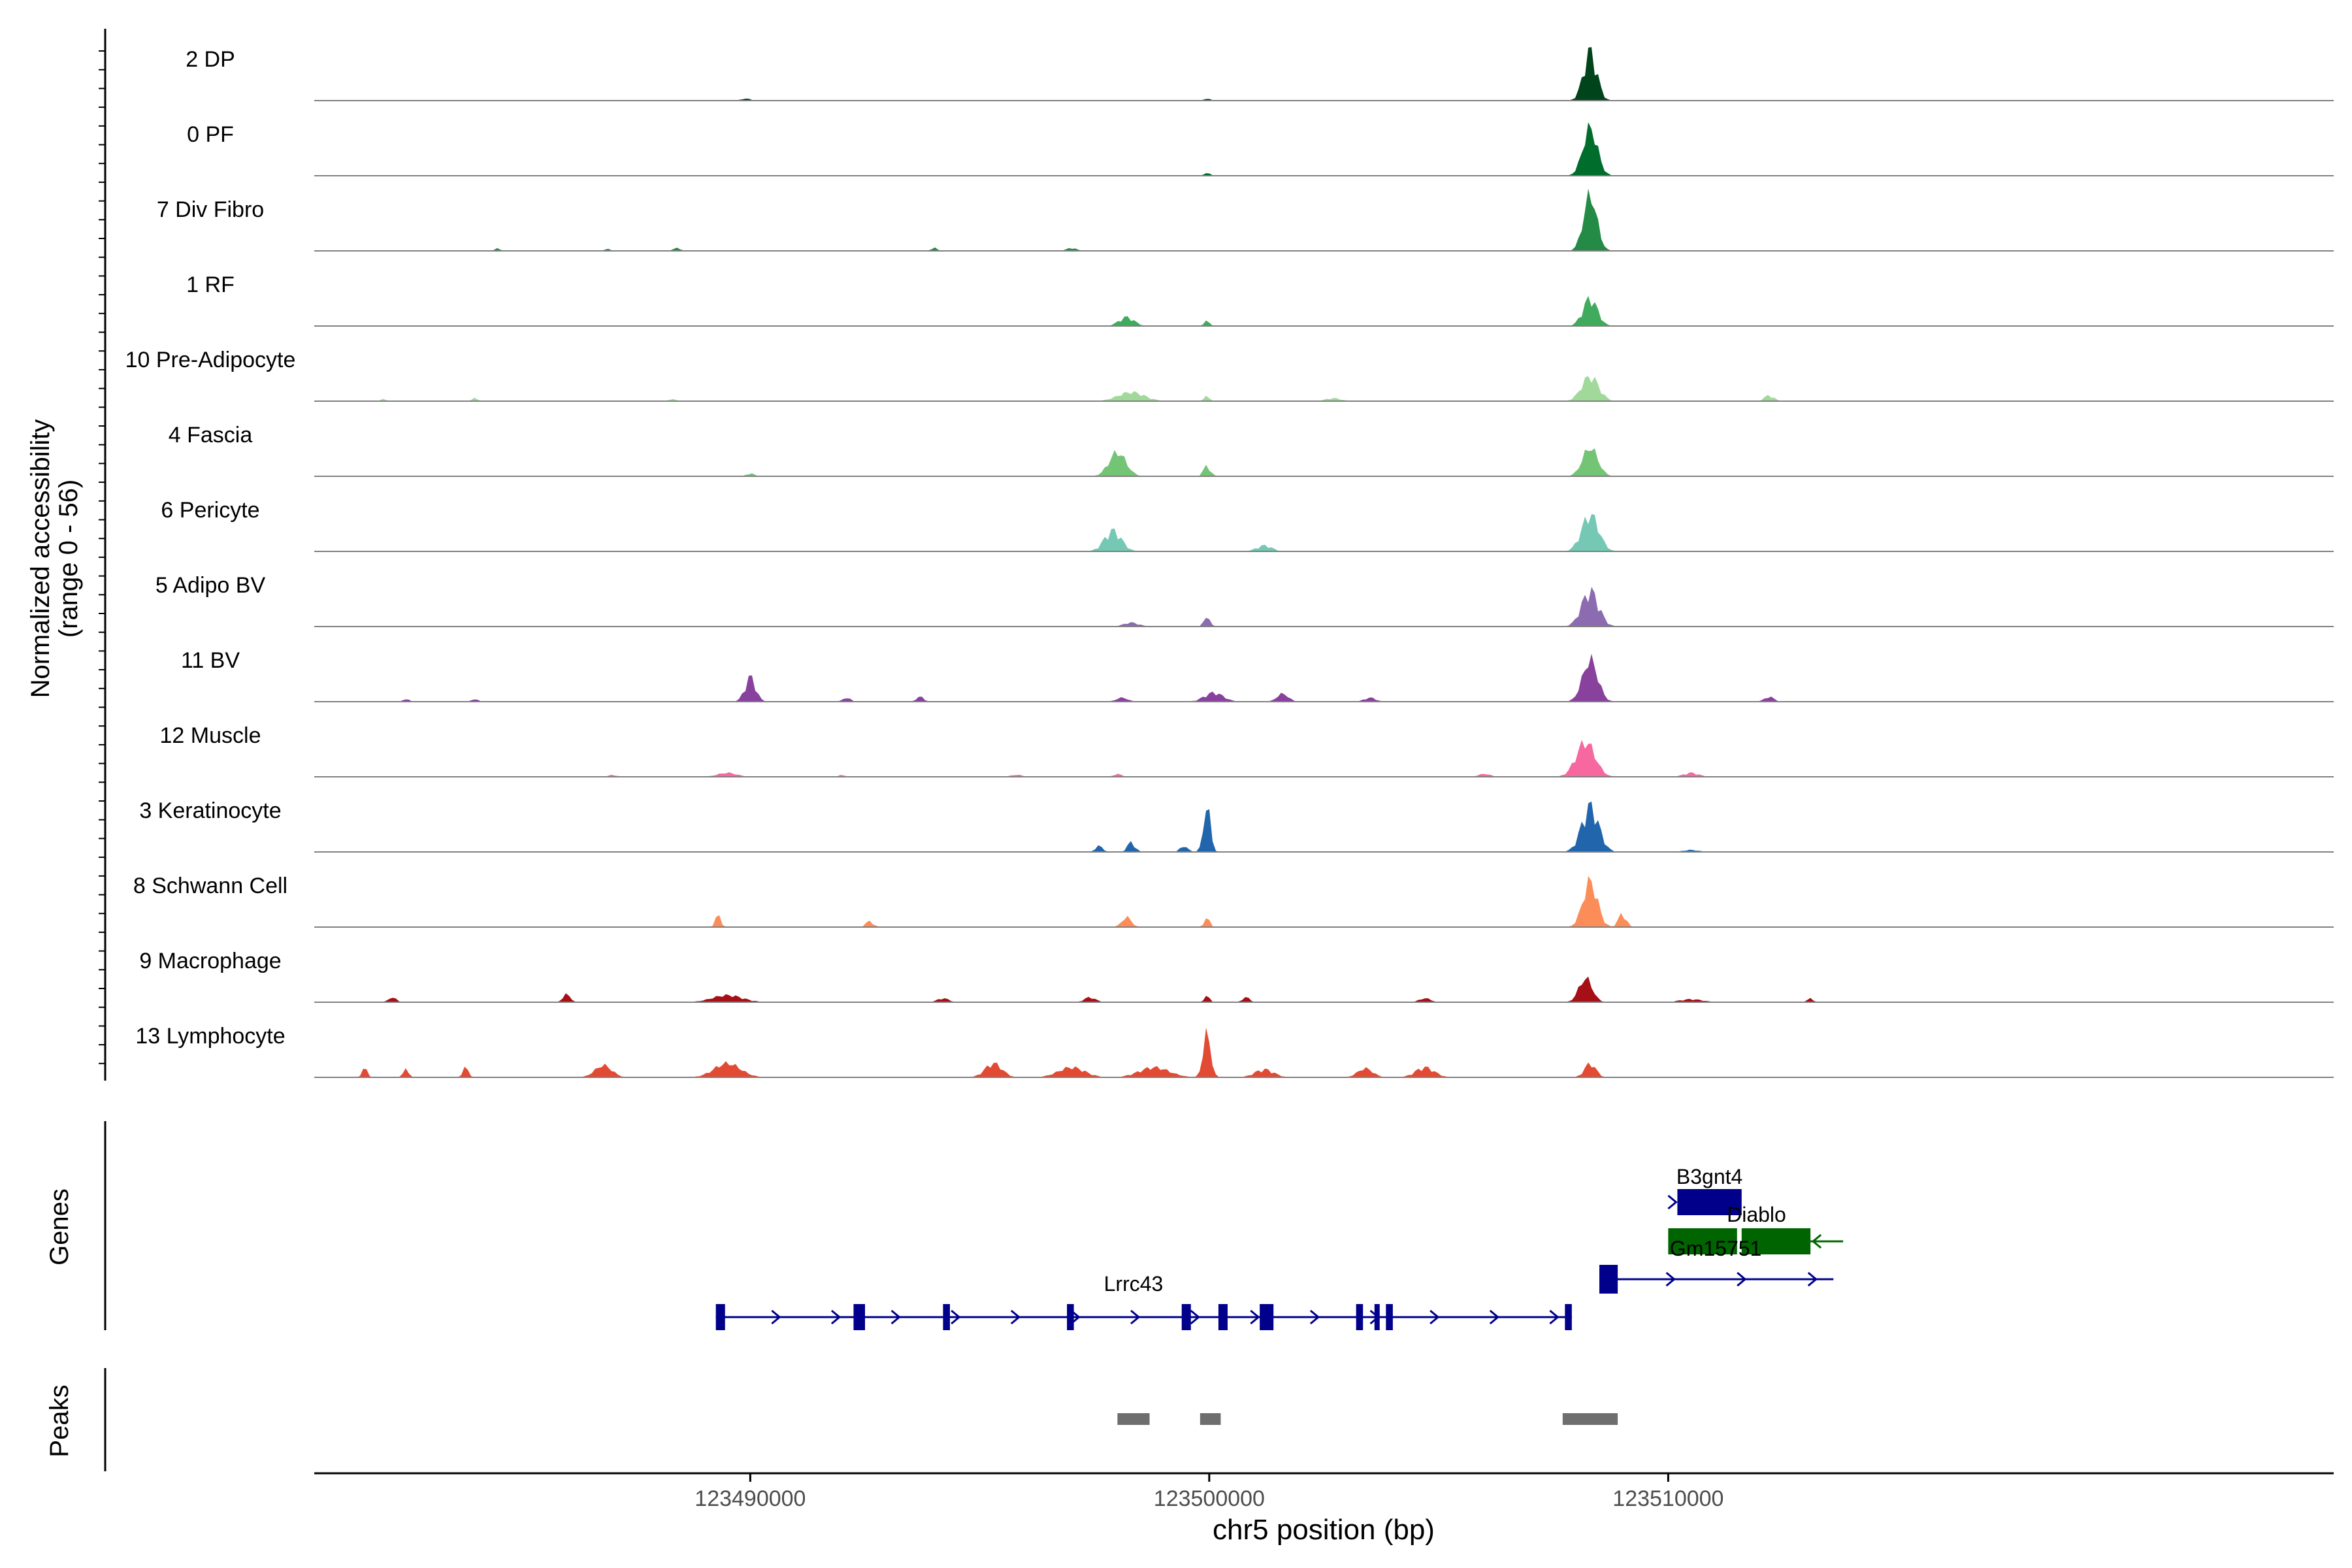 The height and width of the screenshot is (1568, 2352). What do you see at coordinates (210, 735) in the screenshot?
I see `track-label: 12 Muscle` at bounding box center [210, 735].